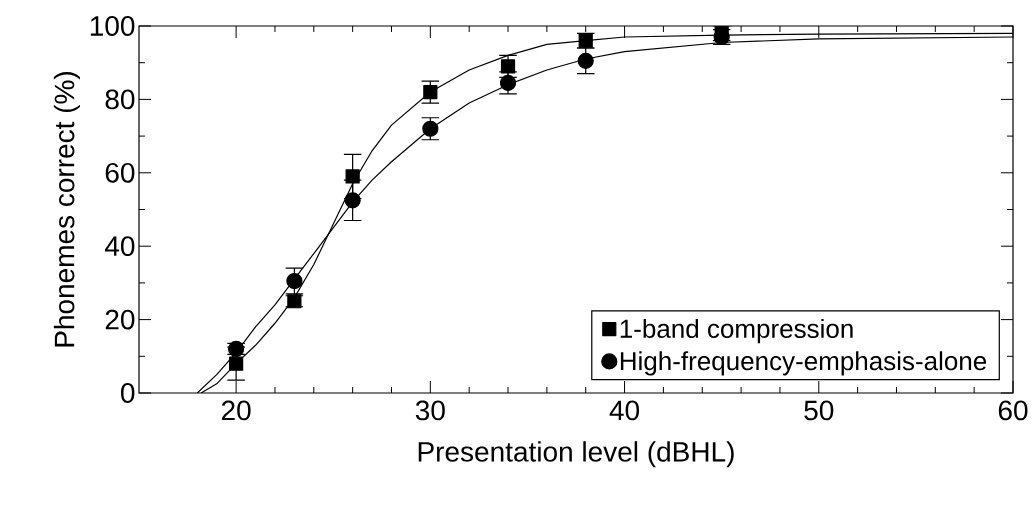 Image resolution: width=1036 pixels, height=508 pixels. I want to click on x-axis-title: Presentation level (dBHL), so click(576, 454).